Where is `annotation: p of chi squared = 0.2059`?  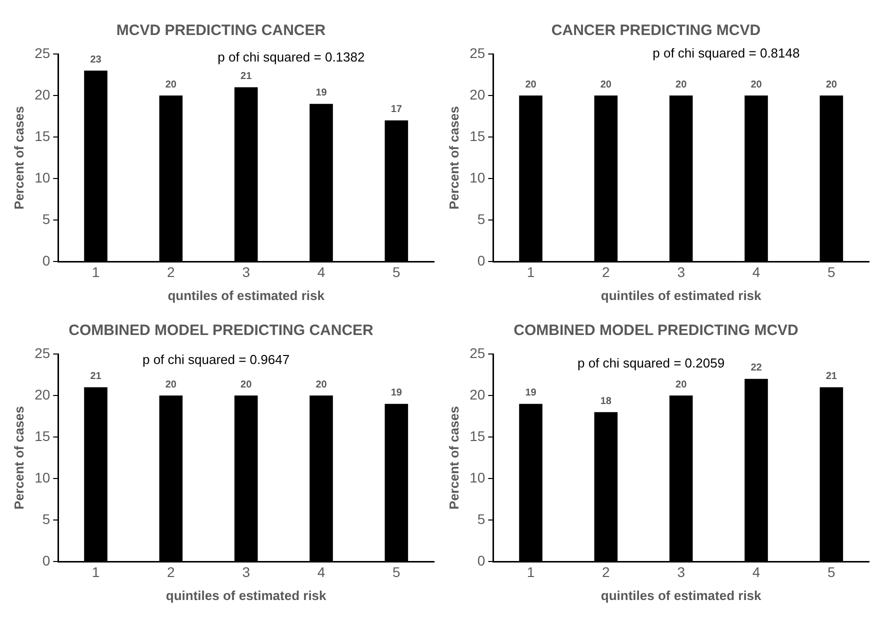
annotation: p of chi squared = 0.2059 is located at coordinates (651, 363).